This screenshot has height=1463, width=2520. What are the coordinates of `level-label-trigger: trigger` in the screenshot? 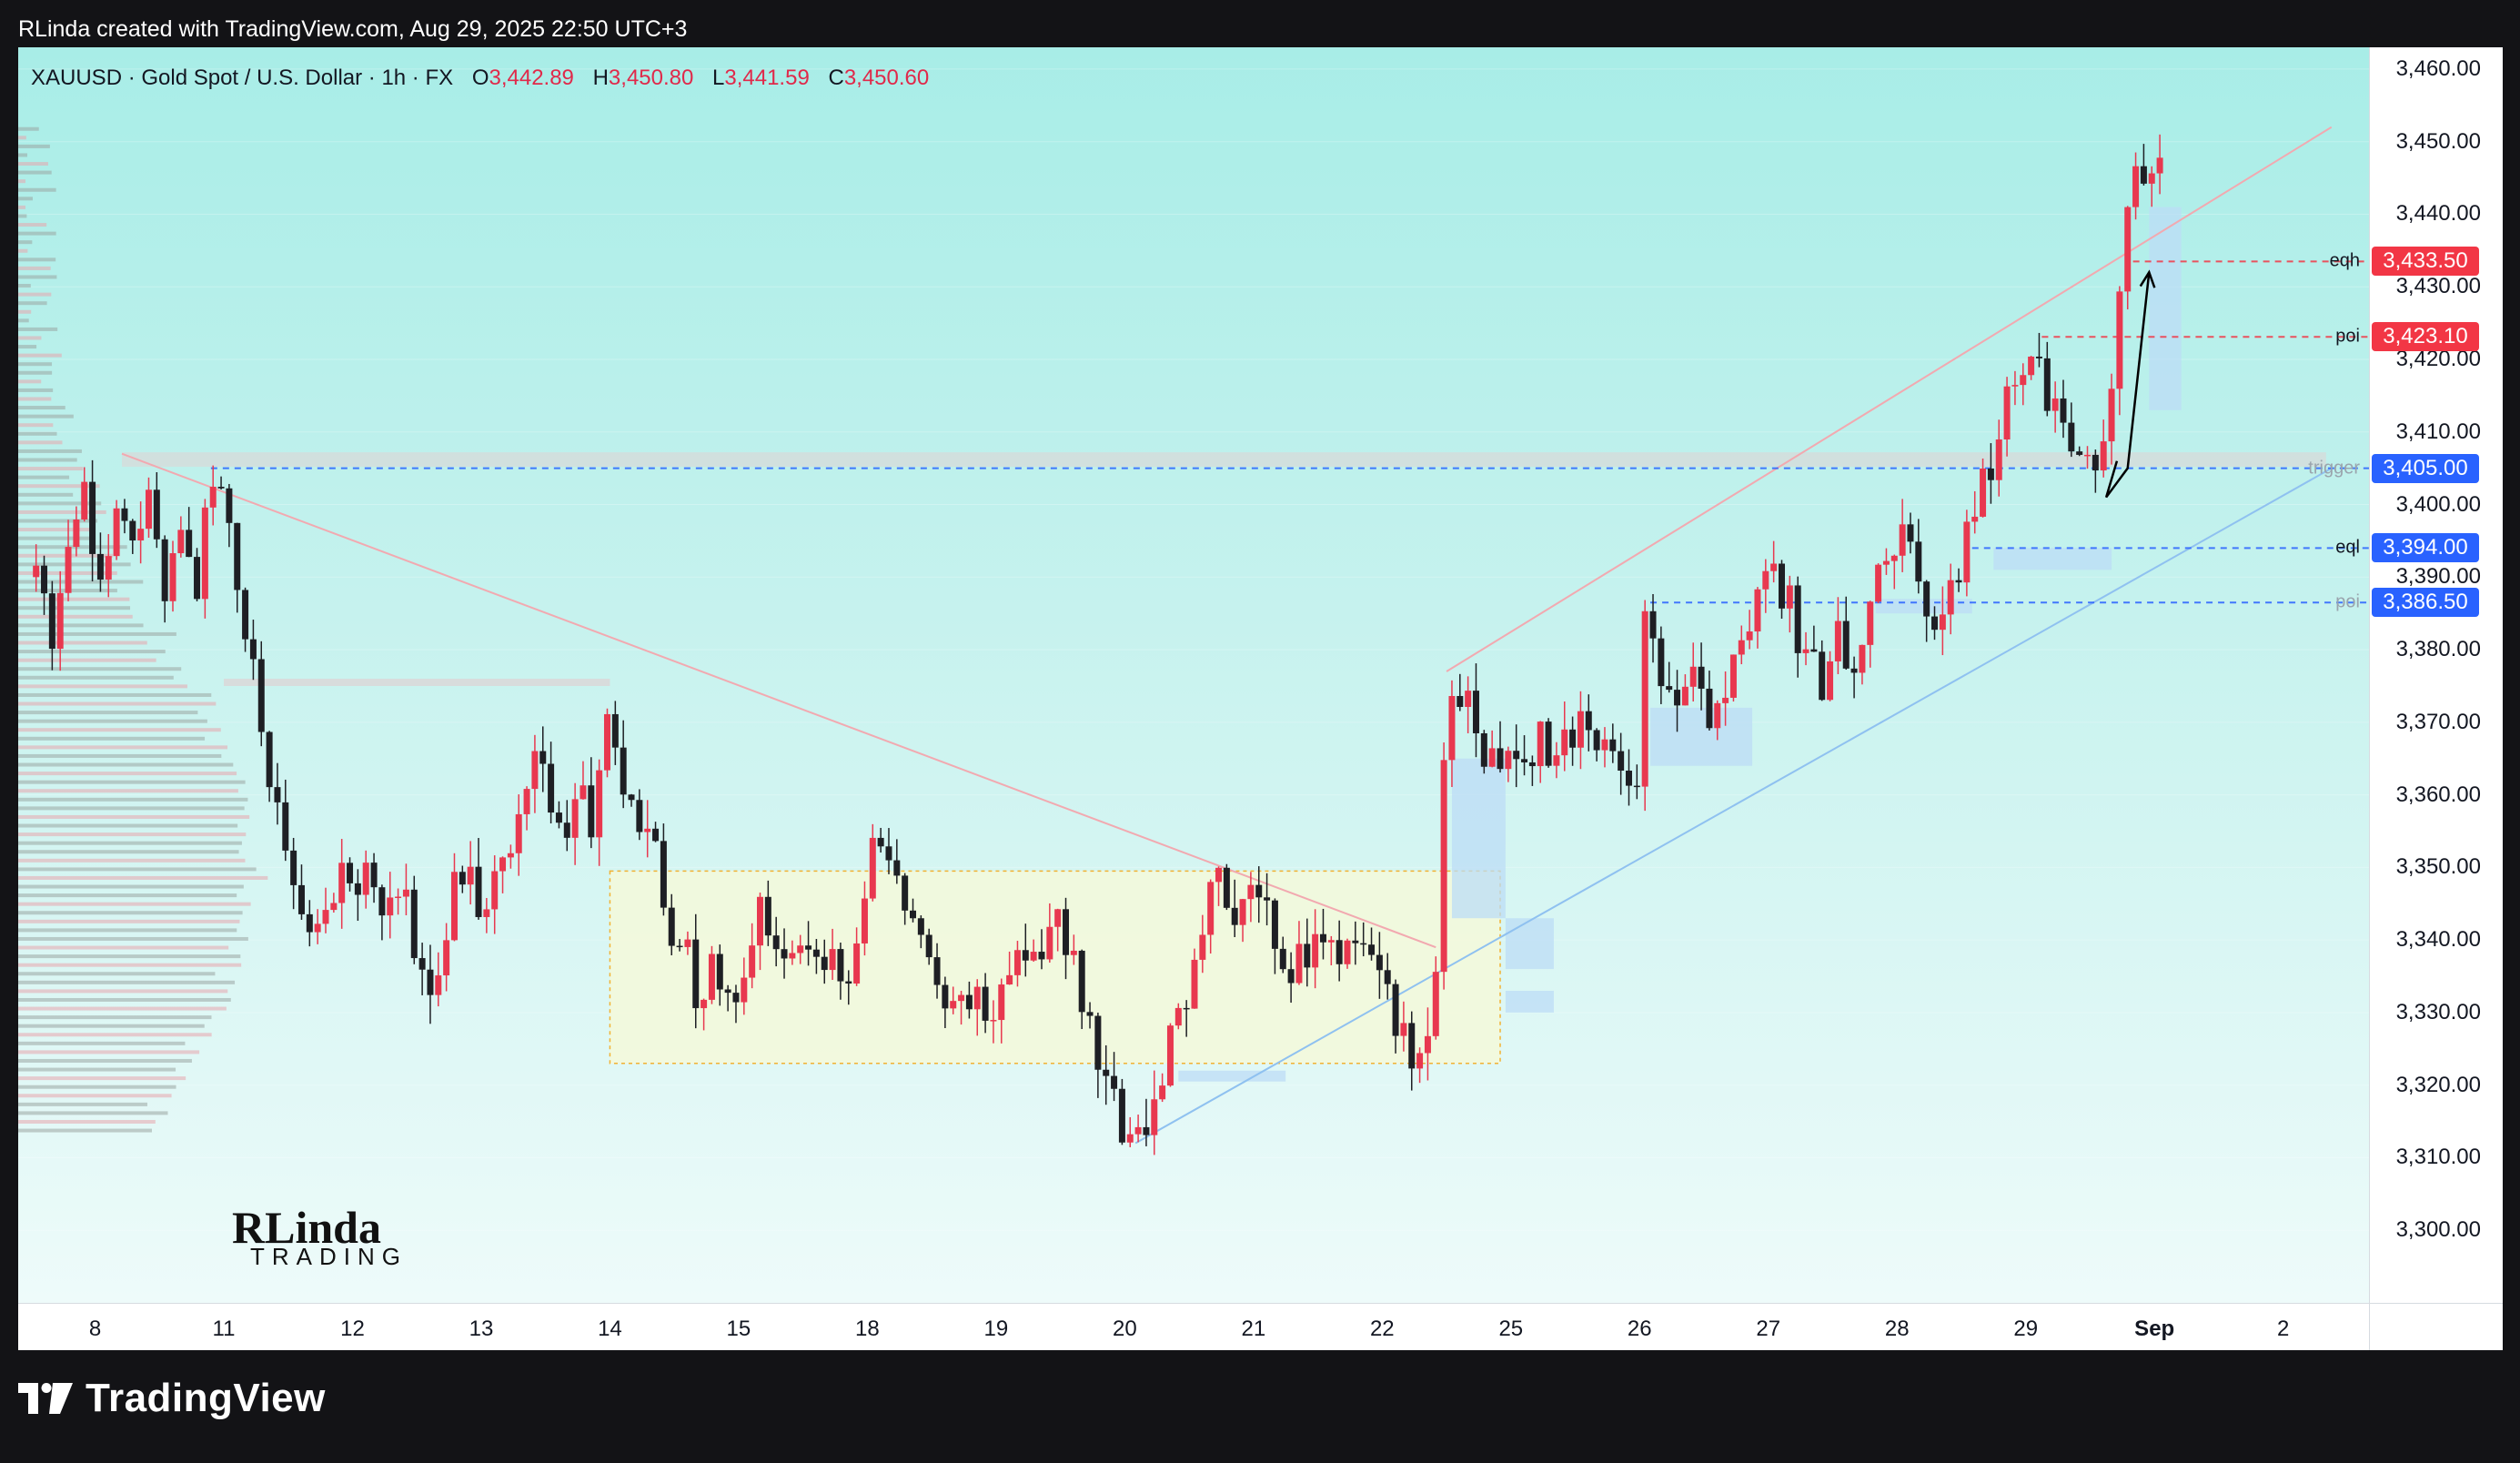 It's located at (2334, 468).